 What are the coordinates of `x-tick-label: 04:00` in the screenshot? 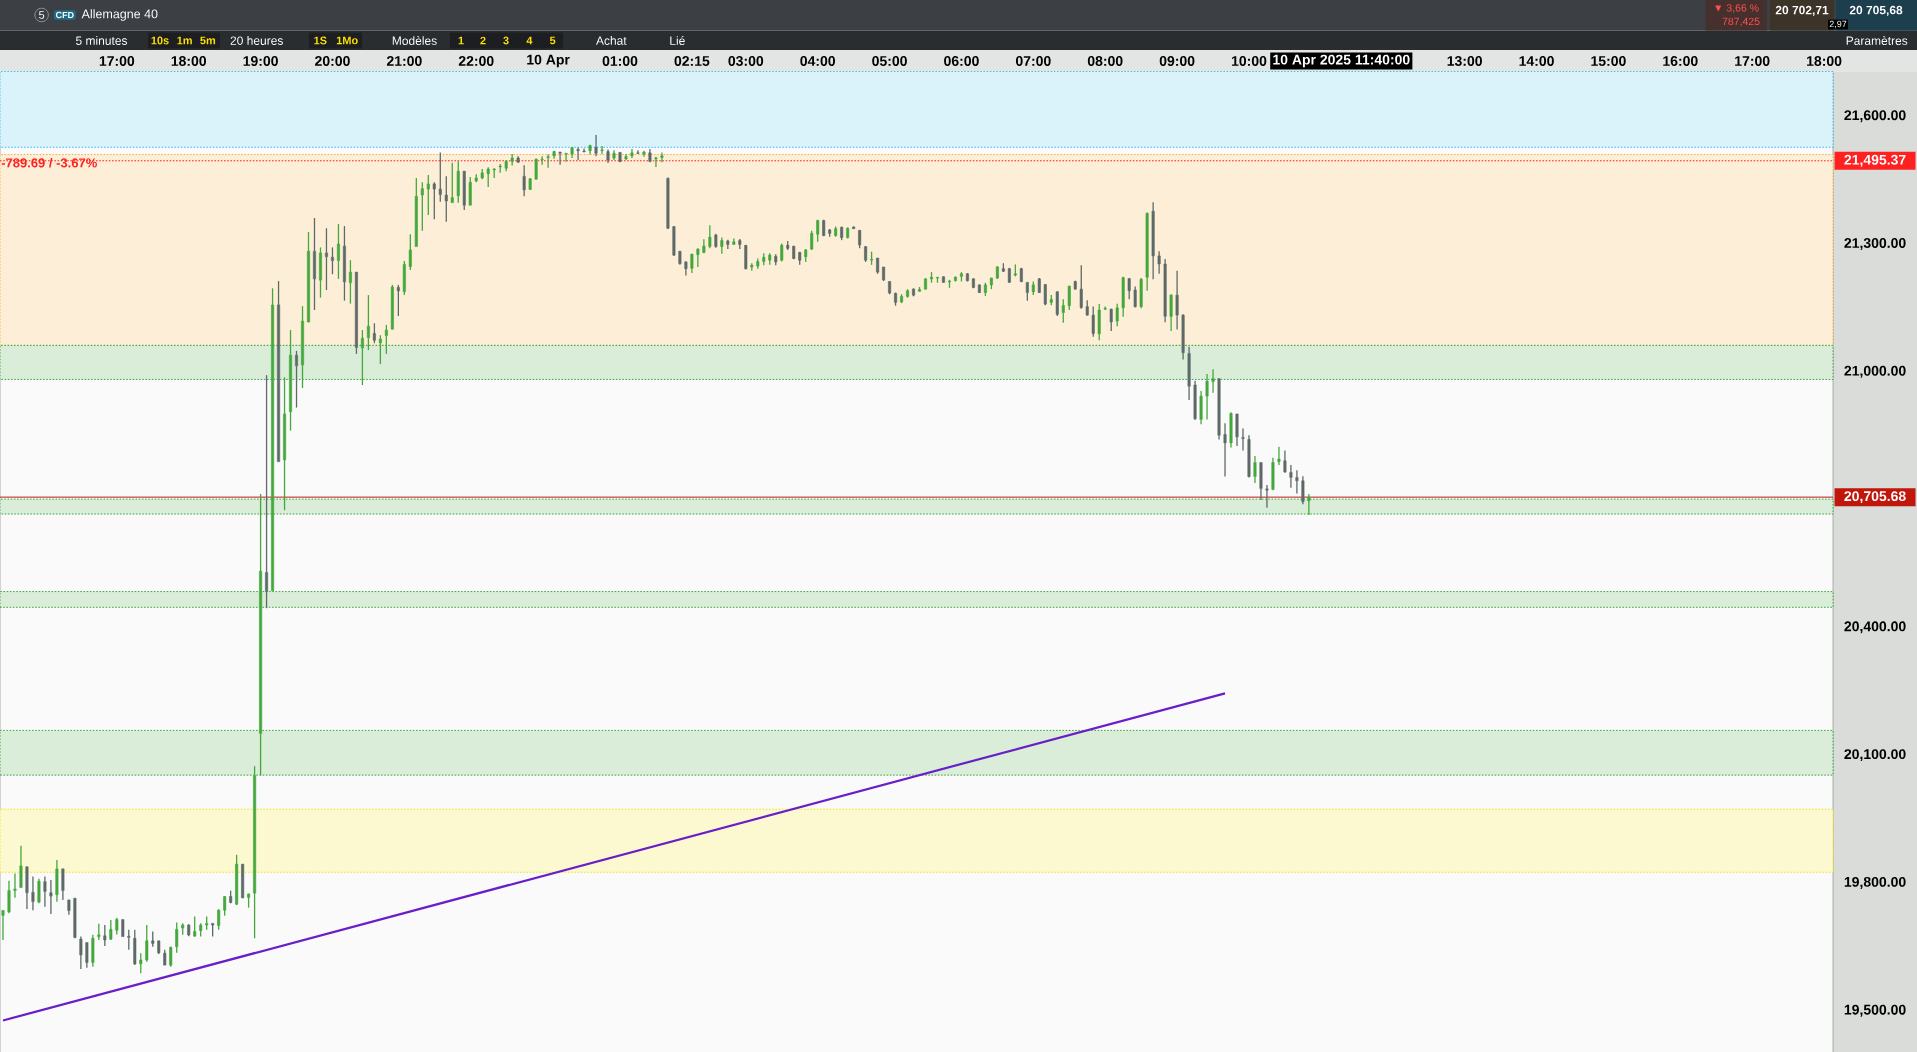 It's located at (818, 61).